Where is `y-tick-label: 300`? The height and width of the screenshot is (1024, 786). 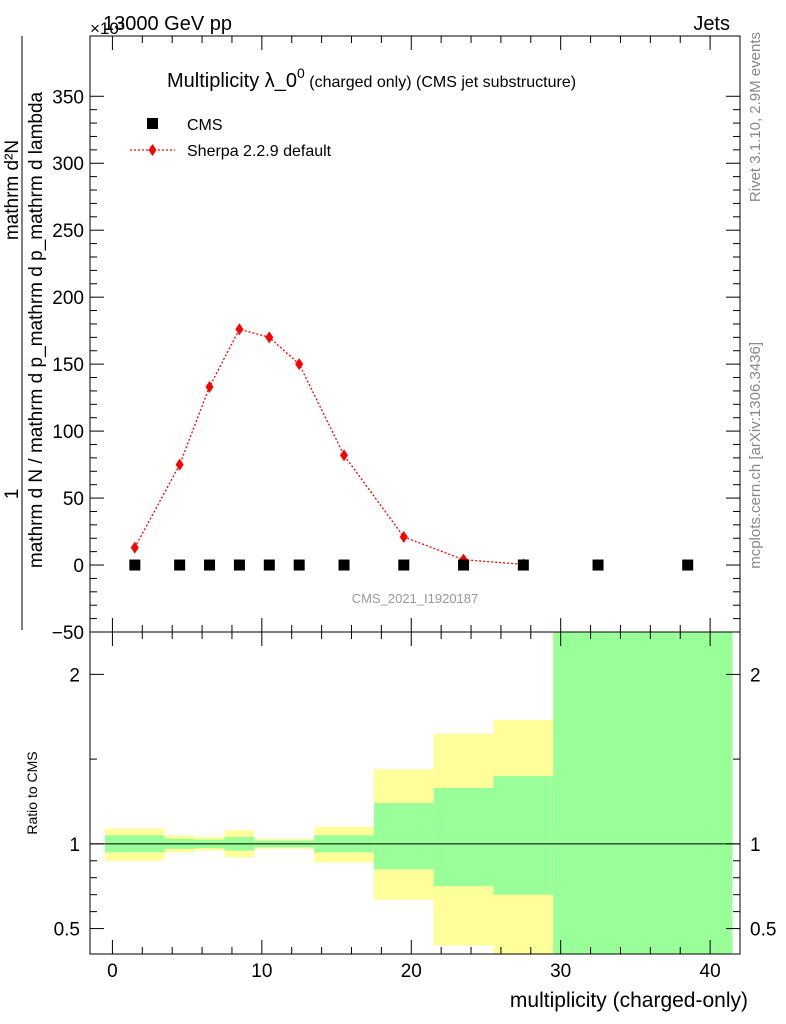
y-tick-label: 300 is located at coordinates (68, 164).